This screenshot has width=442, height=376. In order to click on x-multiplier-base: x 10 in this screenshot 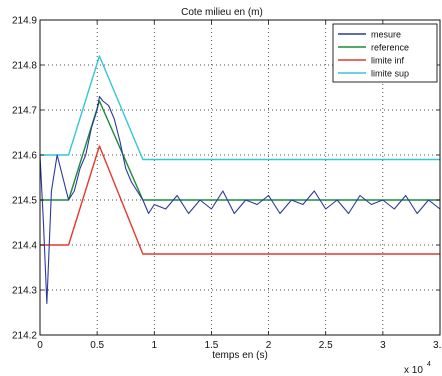, I will do `click(413, 370)`.